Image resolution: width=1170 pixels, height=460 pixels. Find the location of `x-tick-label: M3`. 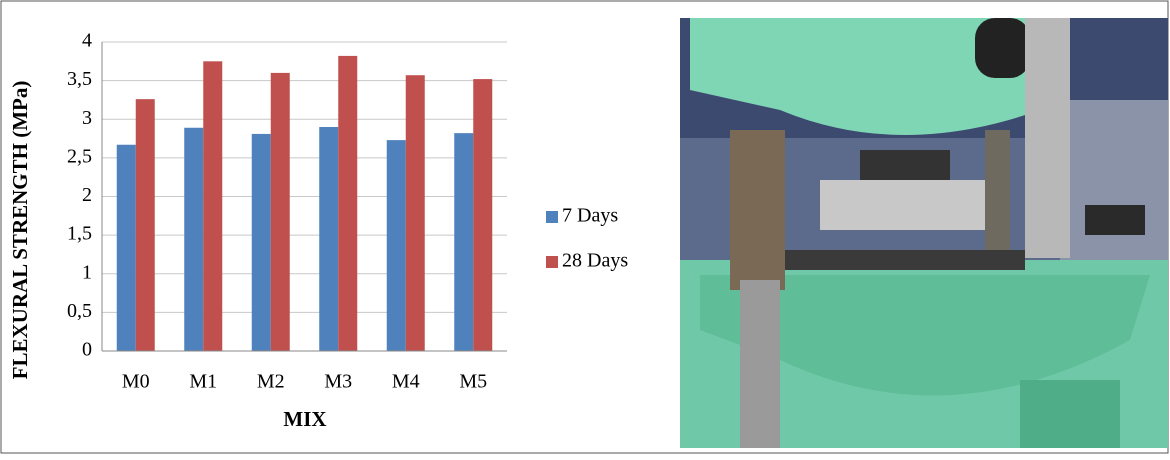

x-tick-label: M3 is located at coordinates (338, 382).